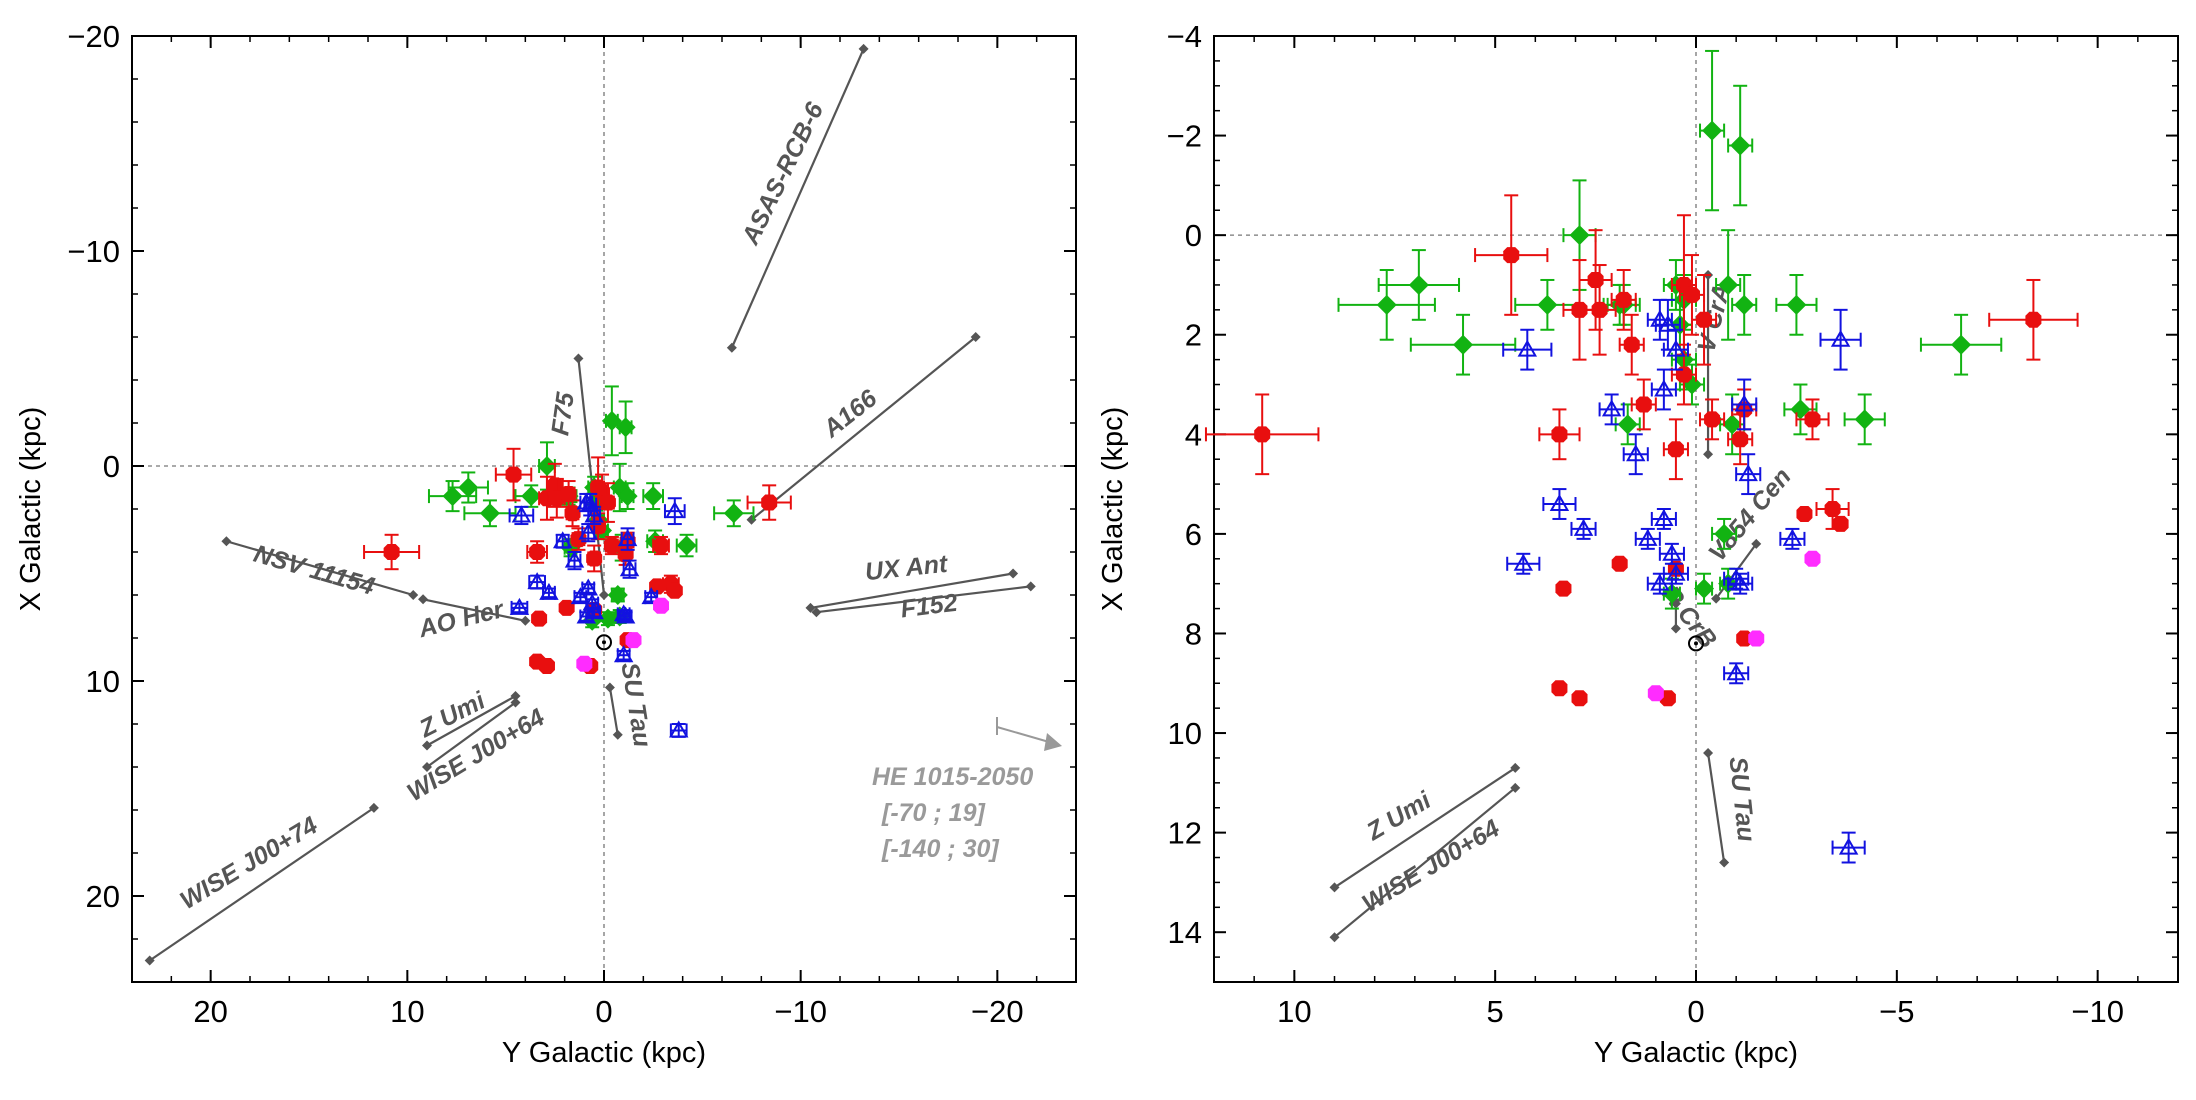 This screenshot has height=1100, width=2196. What do you see at coordinates (1742, 799) in the screenshot?
I see `track-label: SU Tau` at bounding box center [1742, 799].